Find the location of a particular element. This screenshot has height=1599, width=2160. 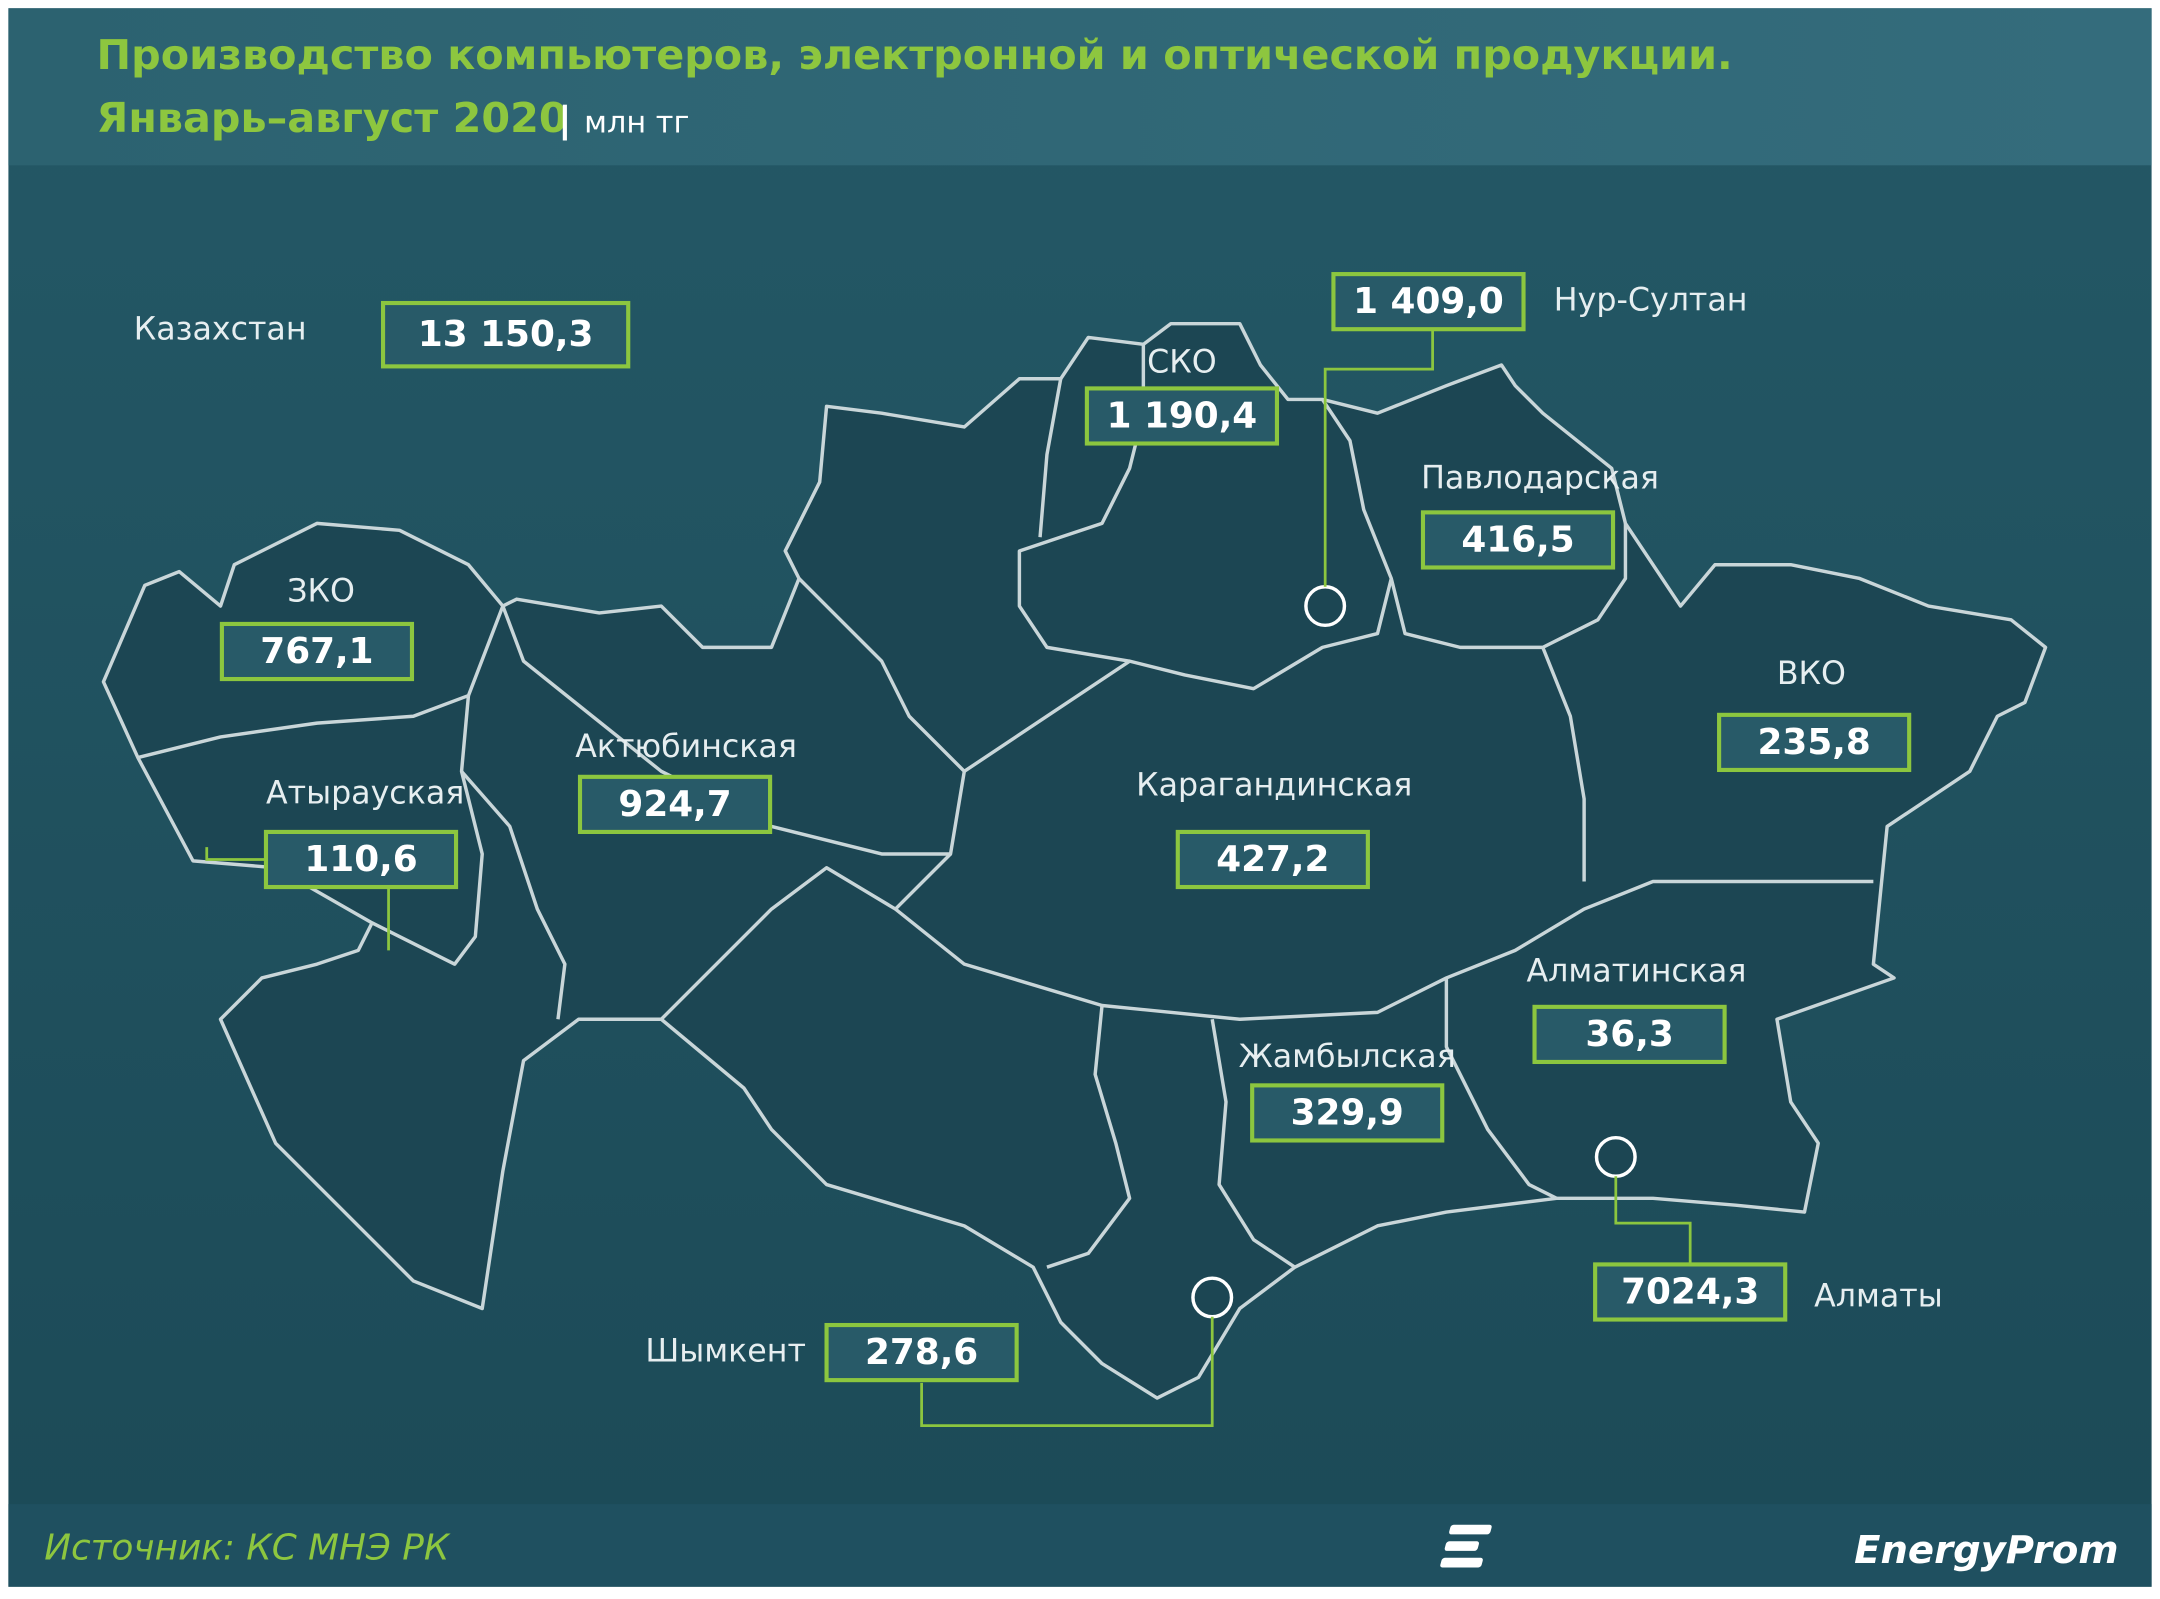

total-name: Казахстан is located at coordinates (220, 330).